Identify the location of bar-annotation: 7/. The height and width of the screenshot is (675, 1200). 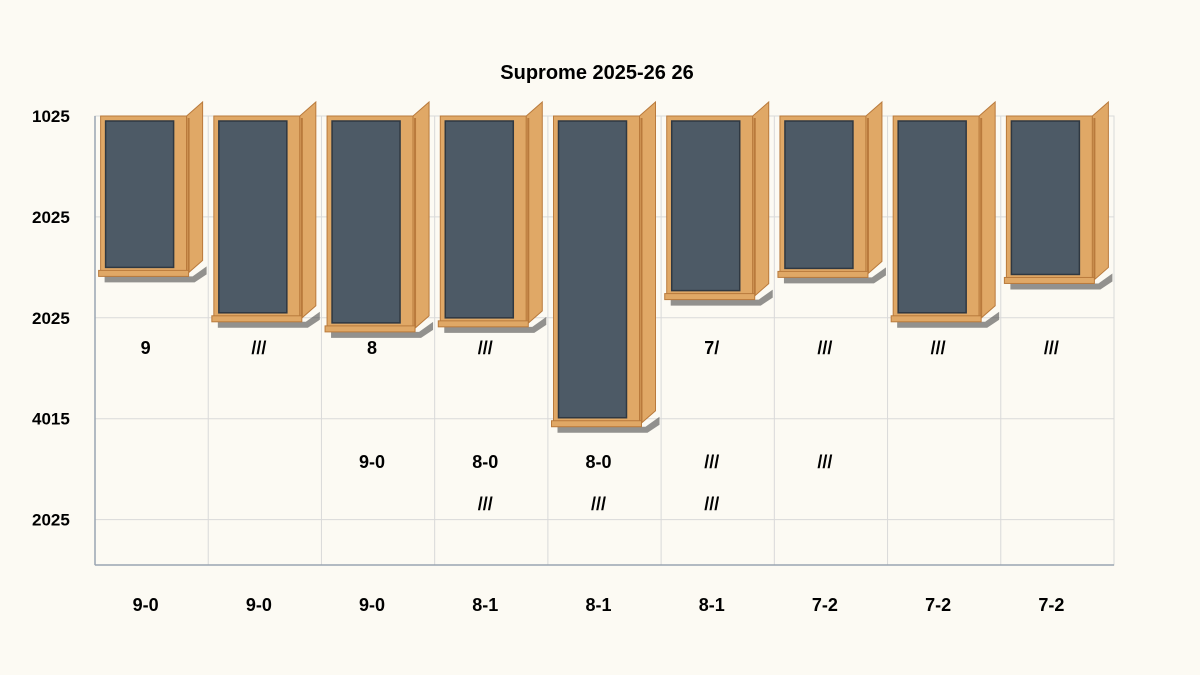
(711, 348).